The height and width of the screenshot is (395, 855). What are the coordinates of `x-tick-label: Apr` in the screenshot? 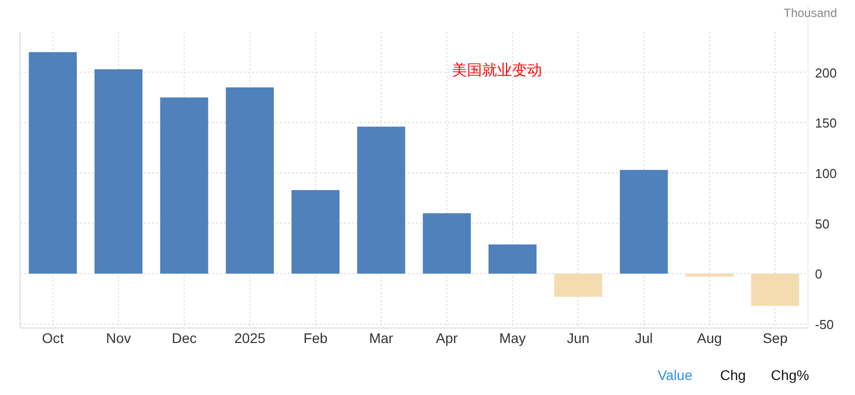 It's located at (447, 338).